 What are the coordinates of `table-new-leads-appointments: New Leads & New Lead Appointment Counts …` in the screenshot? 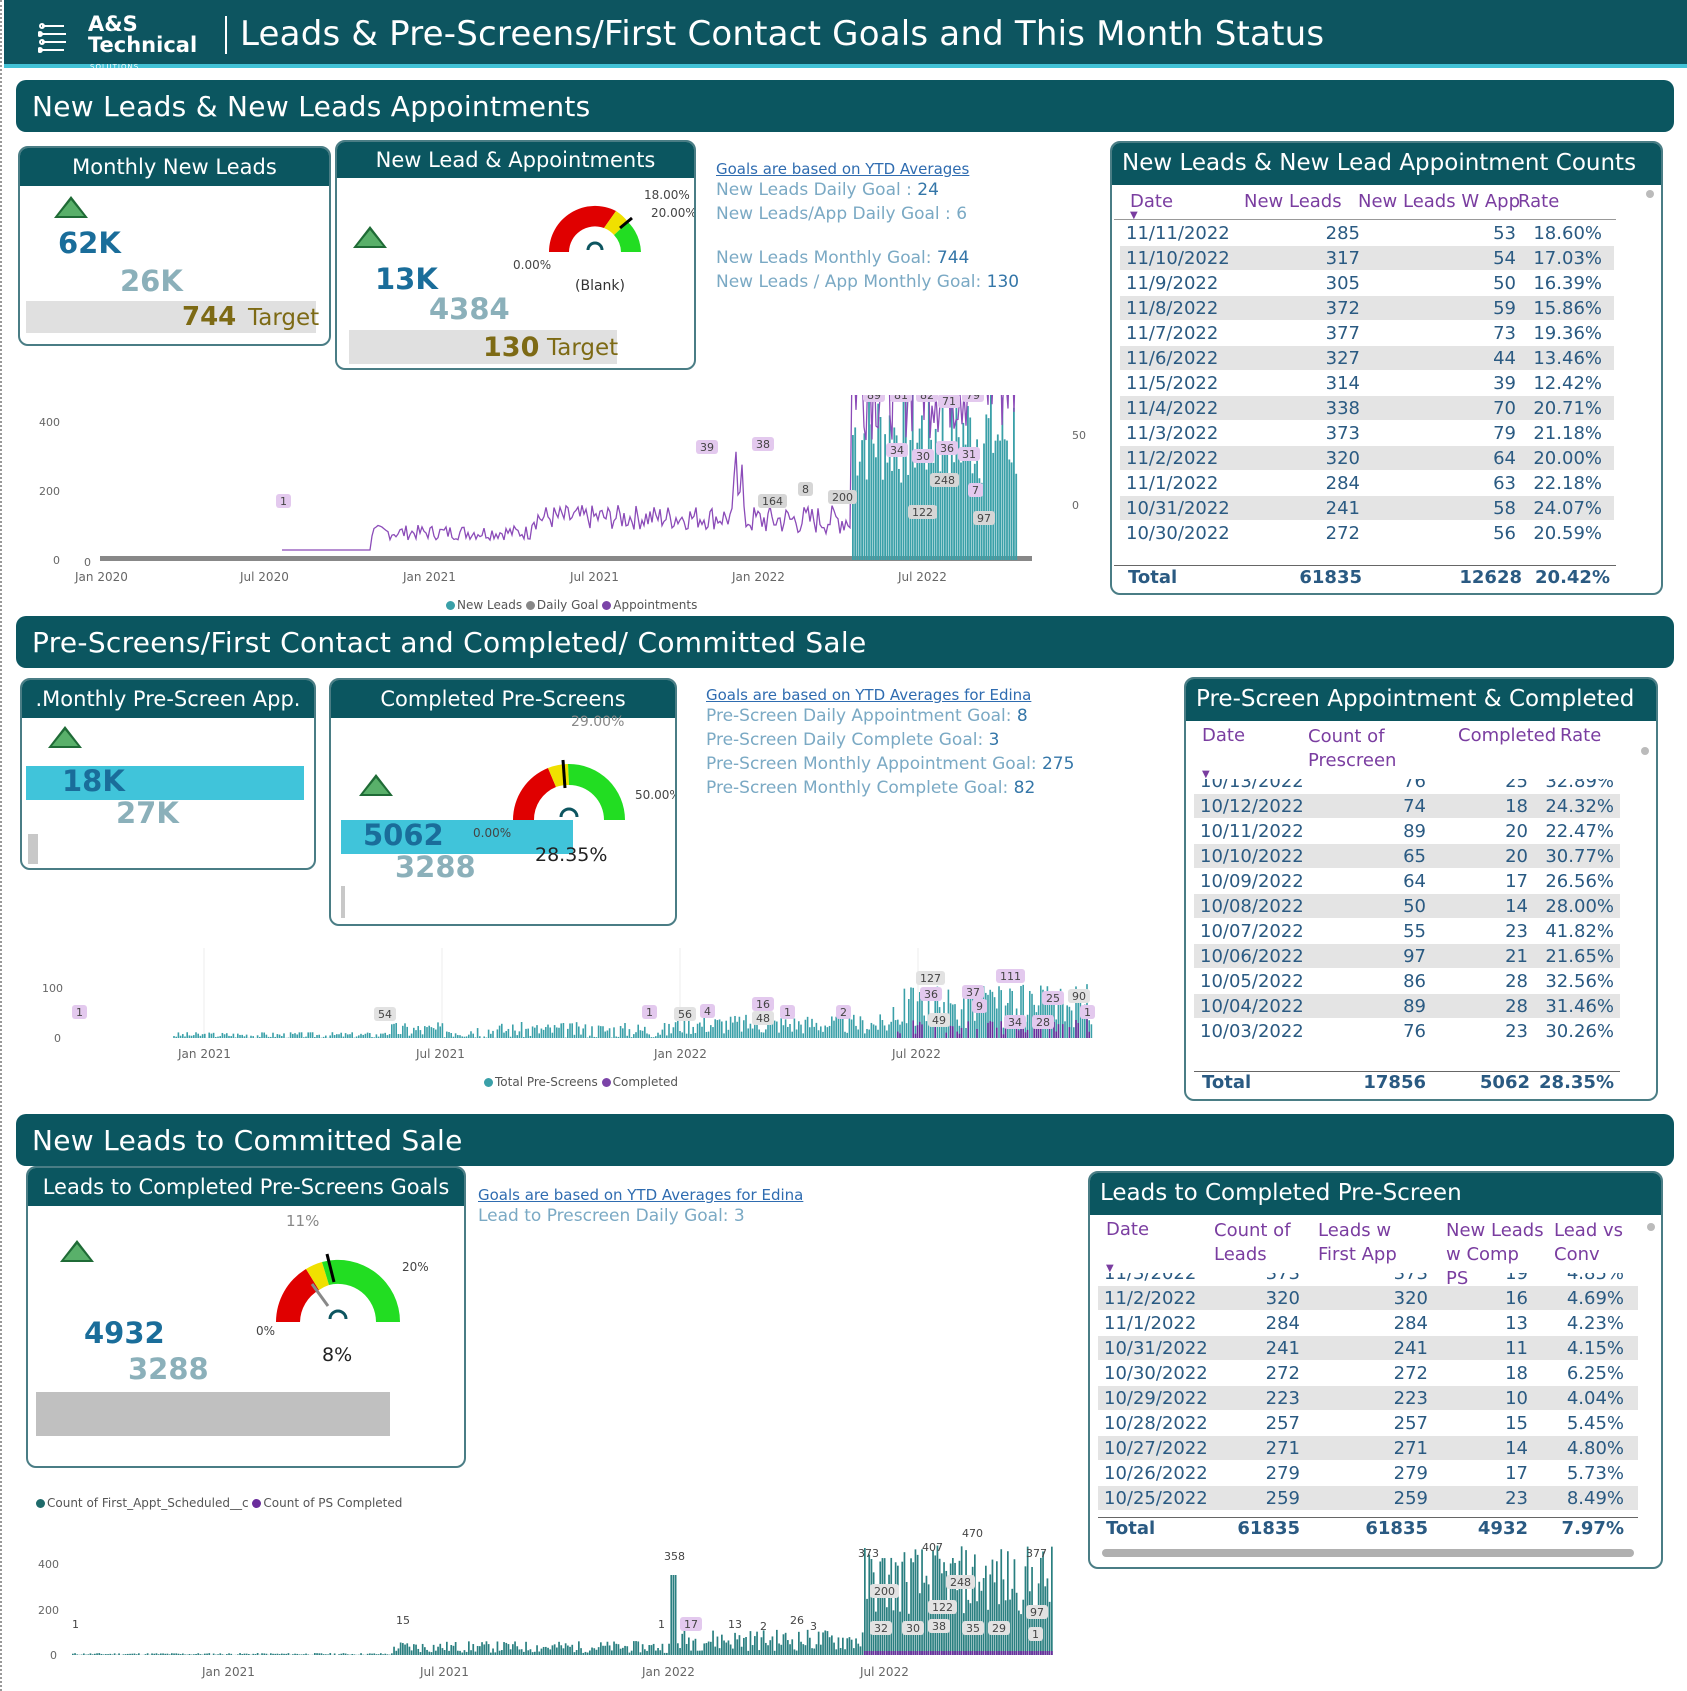 It's located at (1386, 368).